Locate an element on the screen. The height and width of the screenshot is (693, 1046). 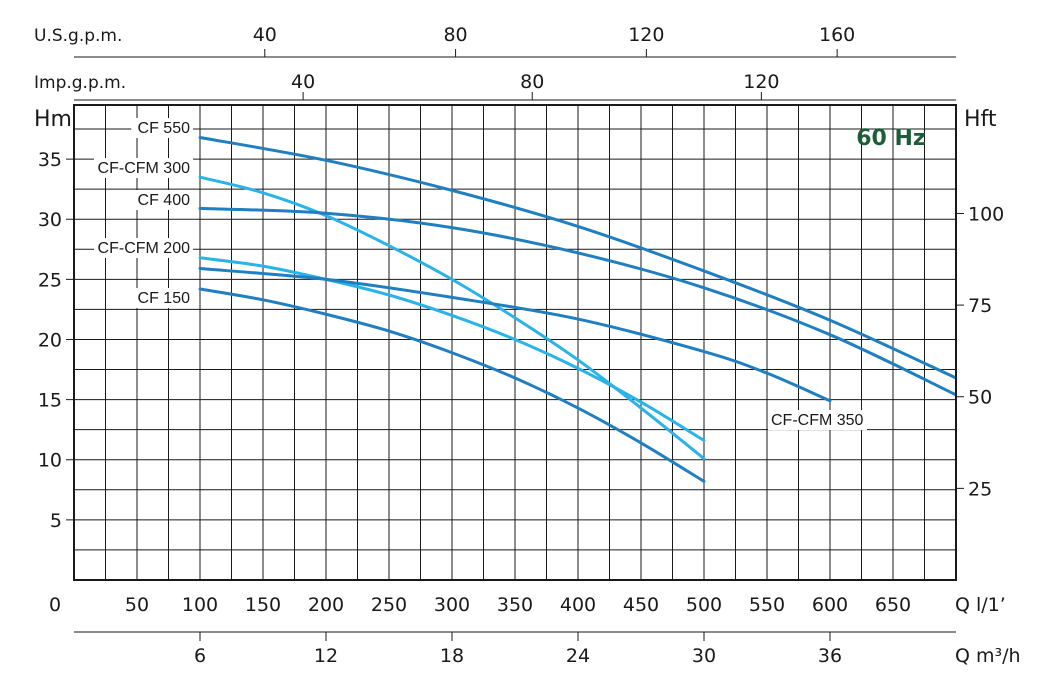
us-gpm-tick-label: 80 is located at coordinates (455, 35).